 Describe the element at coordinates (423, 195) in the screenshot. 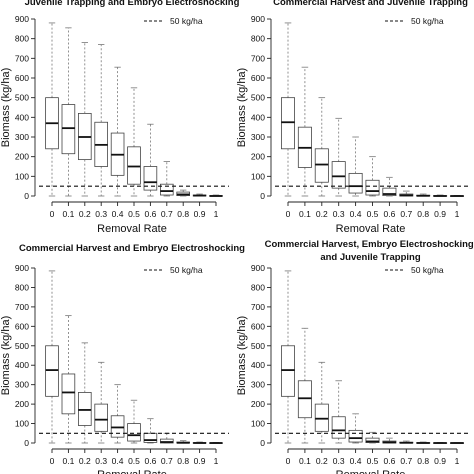

I see `box-0.8` at that location.